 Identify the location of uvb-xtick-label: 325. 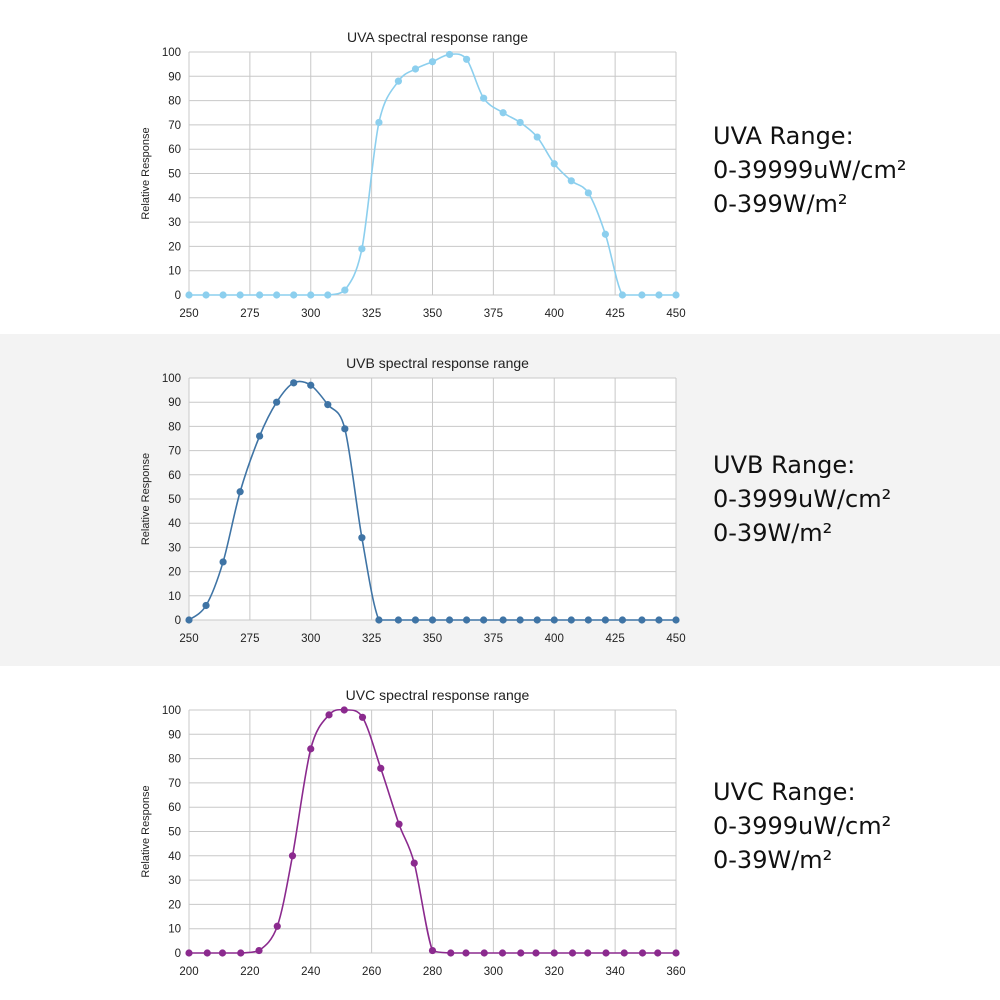
(371, 639).